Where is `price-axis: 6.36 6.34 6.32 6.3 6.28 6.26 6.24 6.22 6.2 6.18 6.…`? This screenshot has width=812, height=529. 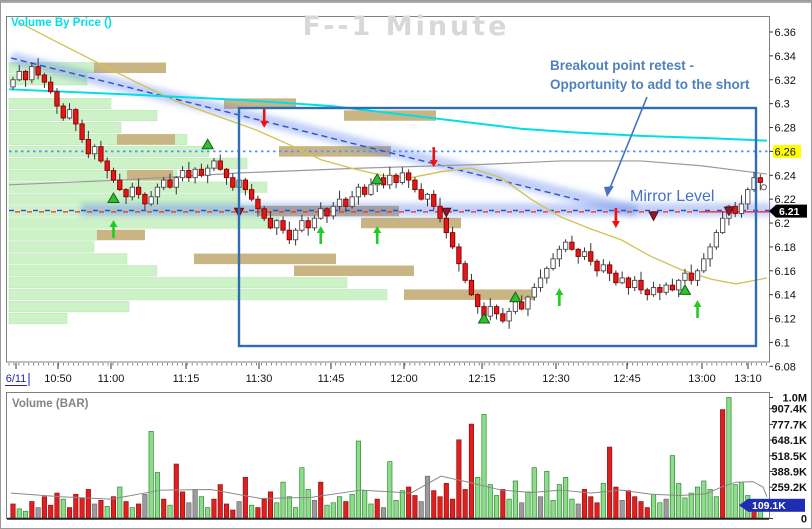 price-axis: 6.36 6.34 6.32 6.3 6.28 6.26 6.24 6.22 6.2 6.18 6.… is located at coordinates (788, 200).